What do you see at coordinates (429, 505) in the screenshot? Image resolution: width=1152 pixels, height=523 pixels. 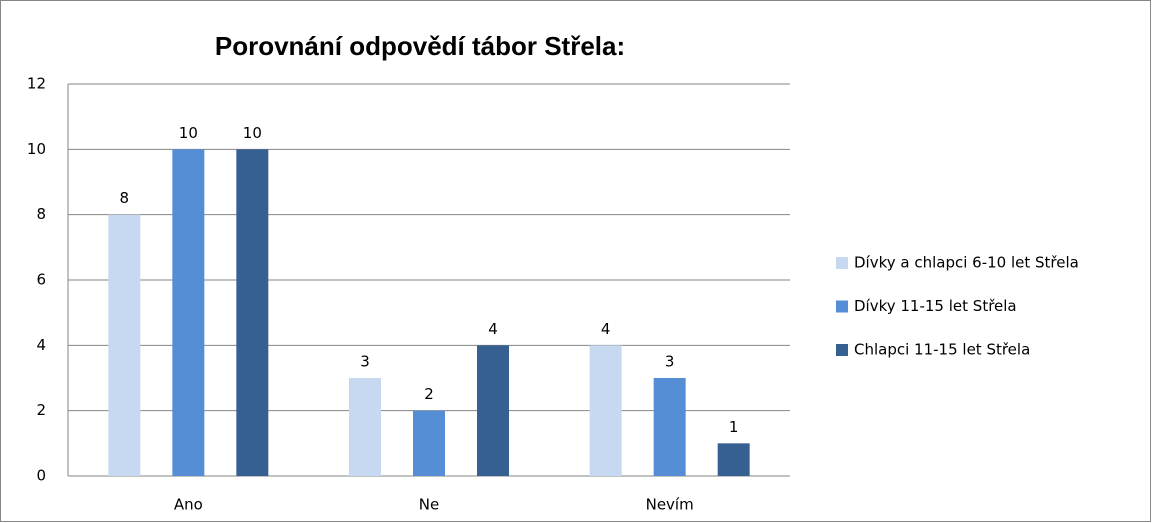 I see `x-tick-label: Ne` at bounding box center [429, 505].